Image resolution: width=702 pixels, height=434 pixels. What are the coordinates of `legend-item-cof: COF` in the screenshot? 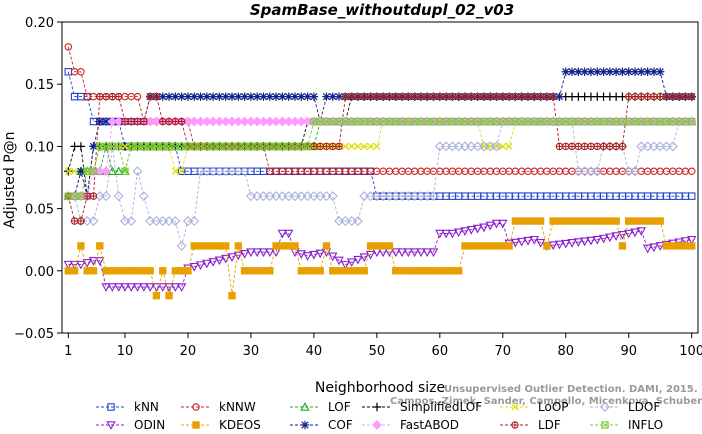 It's located at (321, 425).